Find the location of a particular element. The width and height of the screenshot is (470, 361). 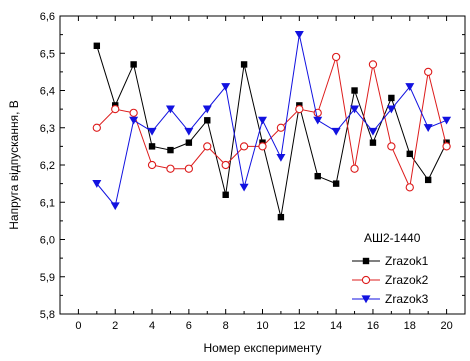

legend-item: Zrazok3 is located at coordinates (390, 299).